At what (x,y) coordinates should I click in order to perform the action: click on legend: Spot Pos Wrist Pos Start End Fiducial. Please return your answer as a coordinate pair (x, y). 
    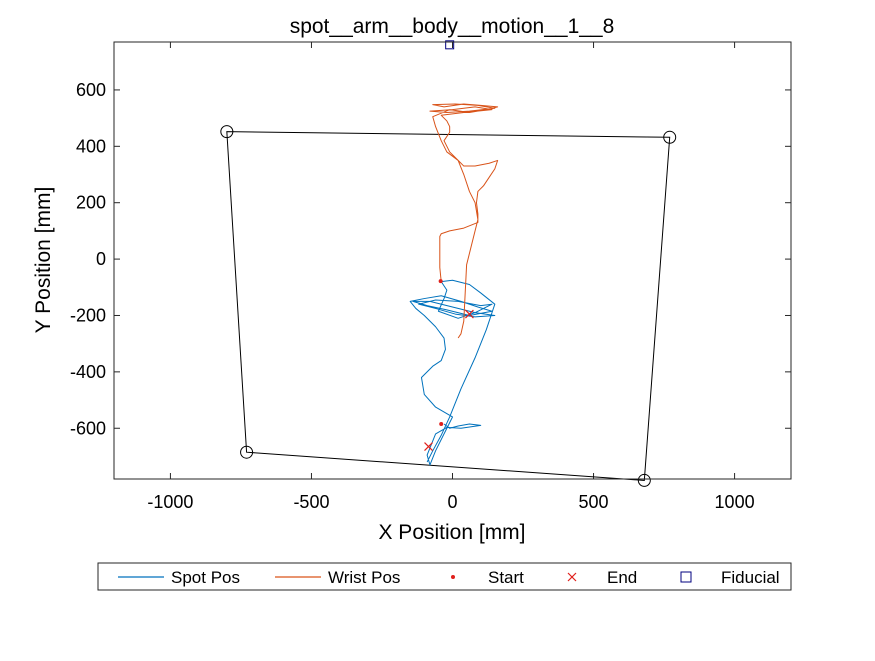
    Looking at the image, I should click on (444, 576).